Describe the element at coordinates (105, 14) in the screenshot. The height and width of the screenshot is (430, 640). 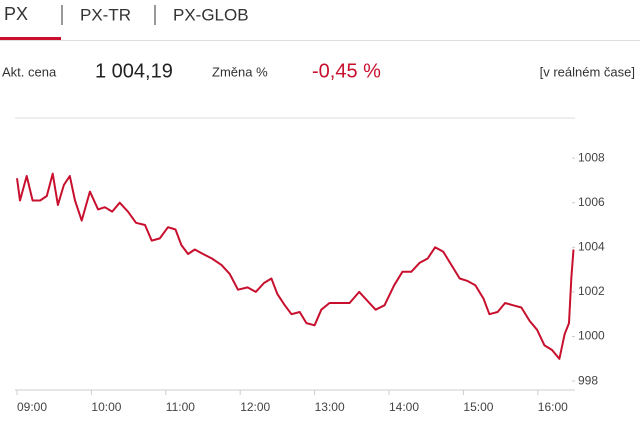
I see `tab: PX-TR` at that location.